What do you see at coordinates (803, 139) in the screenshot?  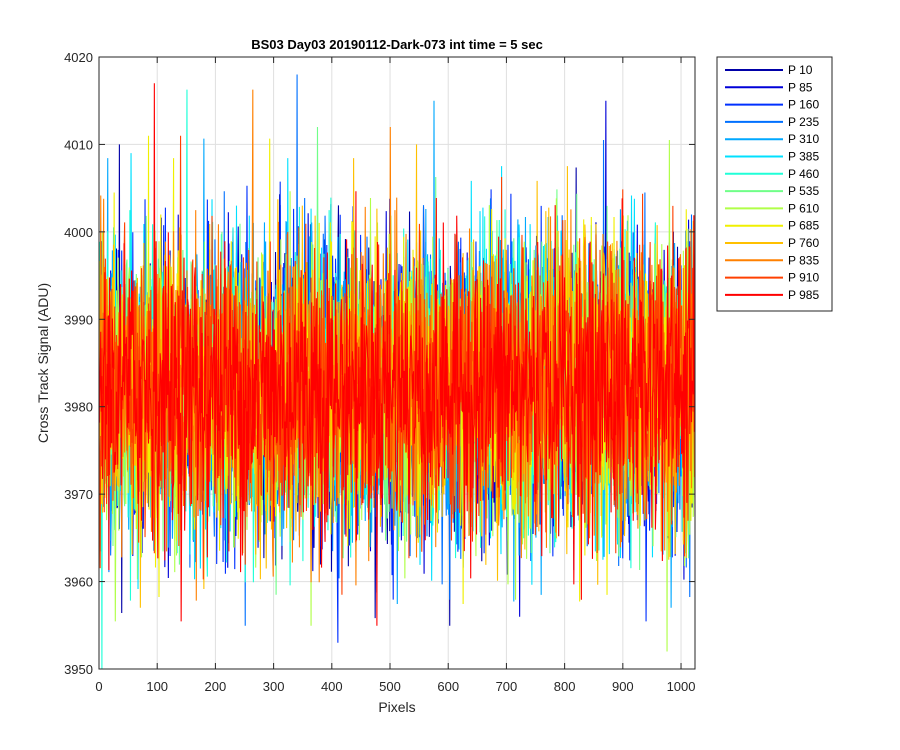 I see `legend-entry-label: P 310` at bounding box center [803, 139].